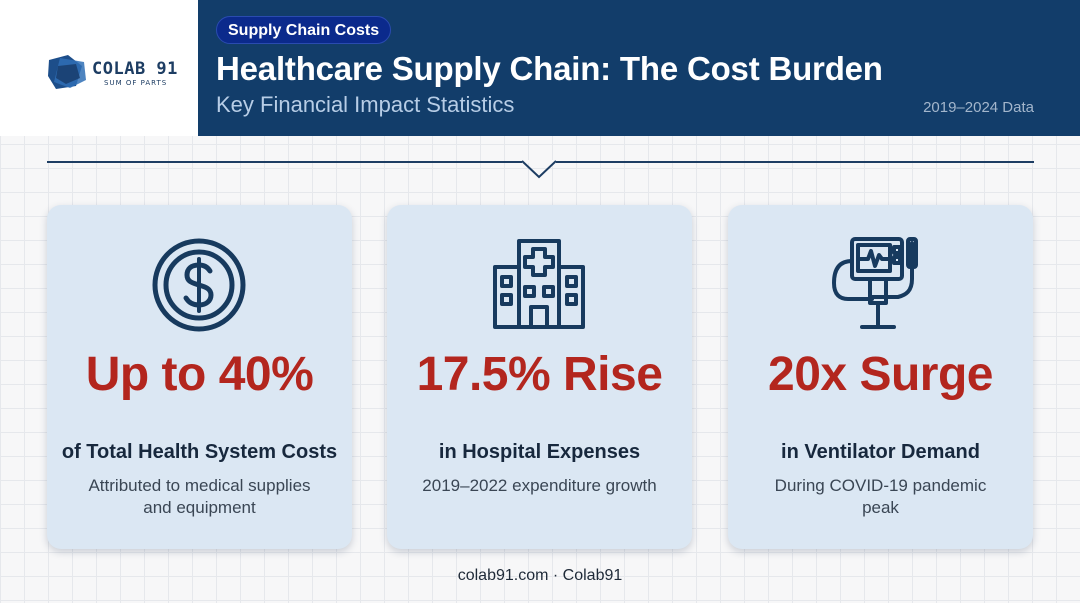  Describe the element at coordinates (880, 452) in the screenshot. I see `stat-label: in Ventilator Demand` at that location.